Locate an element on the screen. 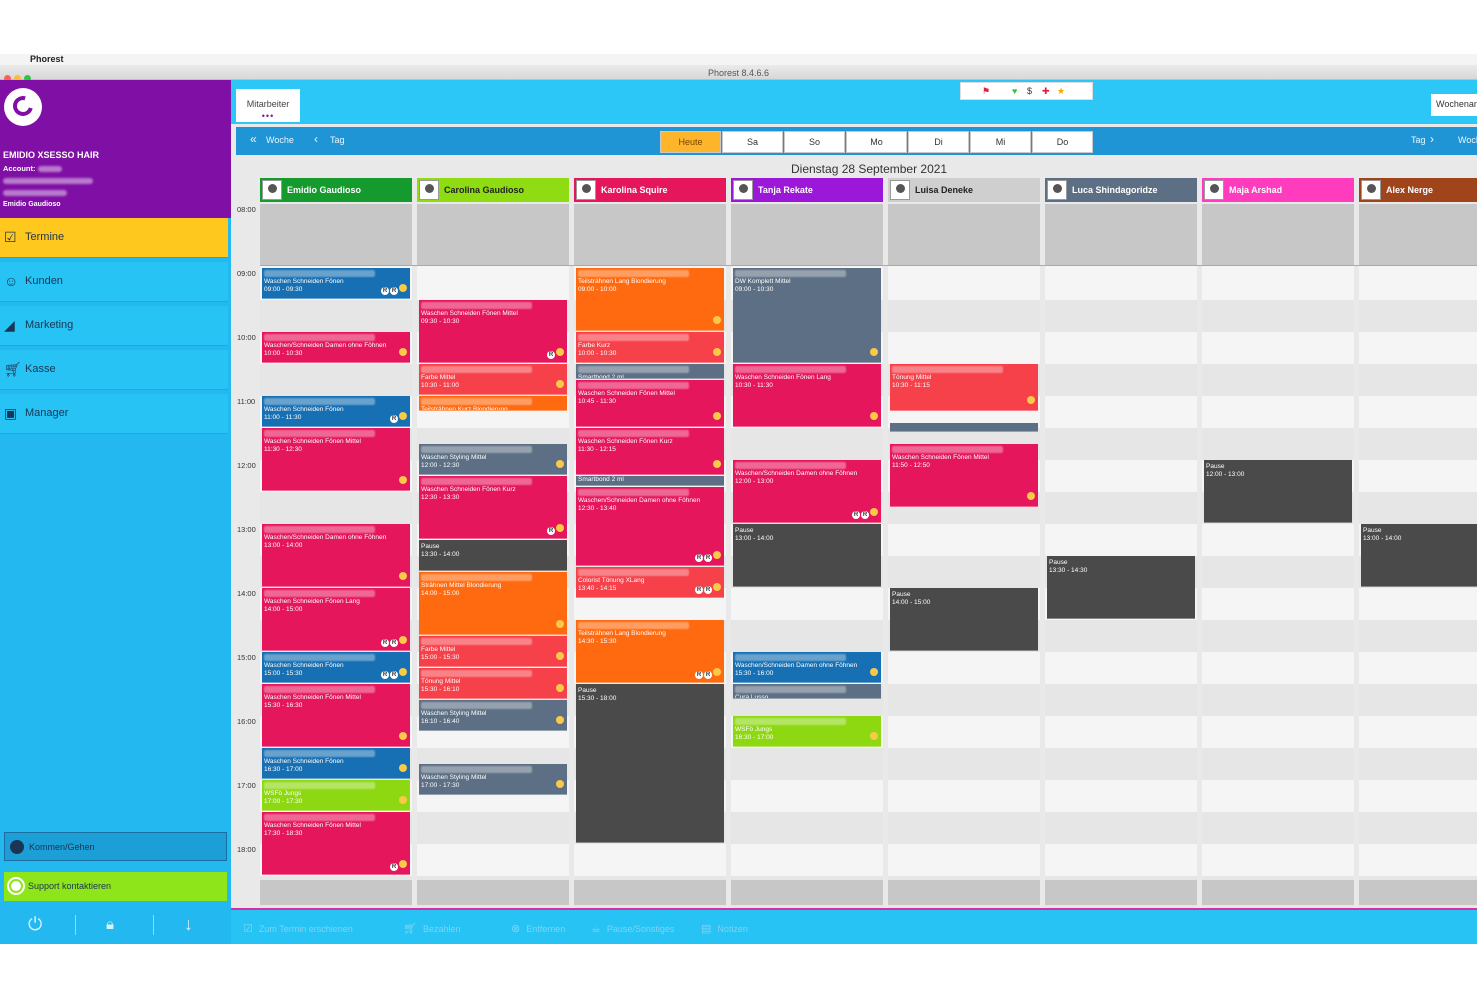 This screenshot has height=1000, width=1477. heart-icon: ♥ is located at coordinates (1015, 91).